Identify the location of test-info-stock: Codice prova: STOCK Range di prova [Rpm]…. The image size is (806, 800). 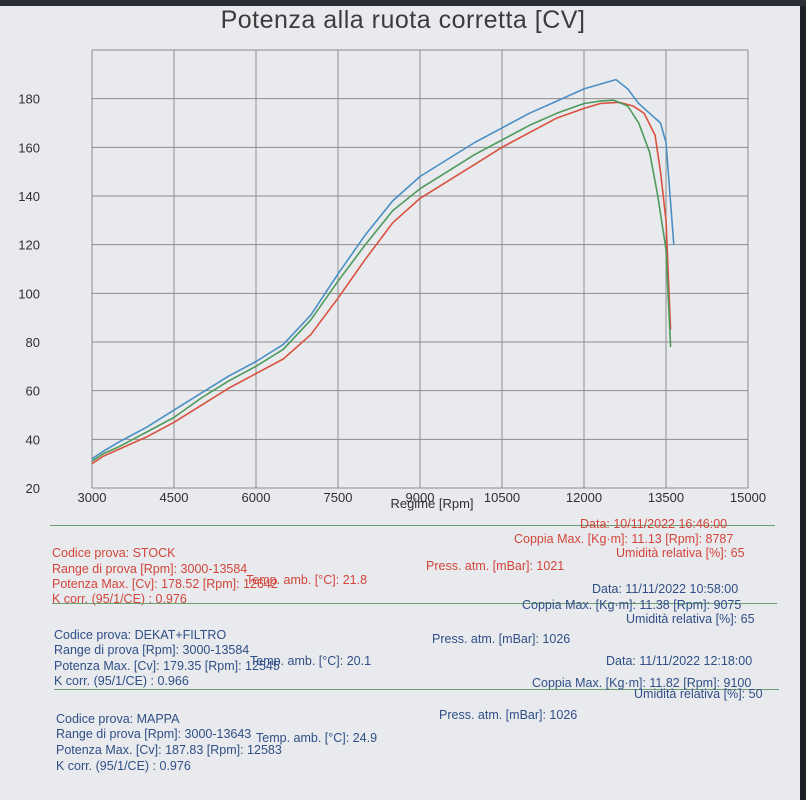
(412, 561).